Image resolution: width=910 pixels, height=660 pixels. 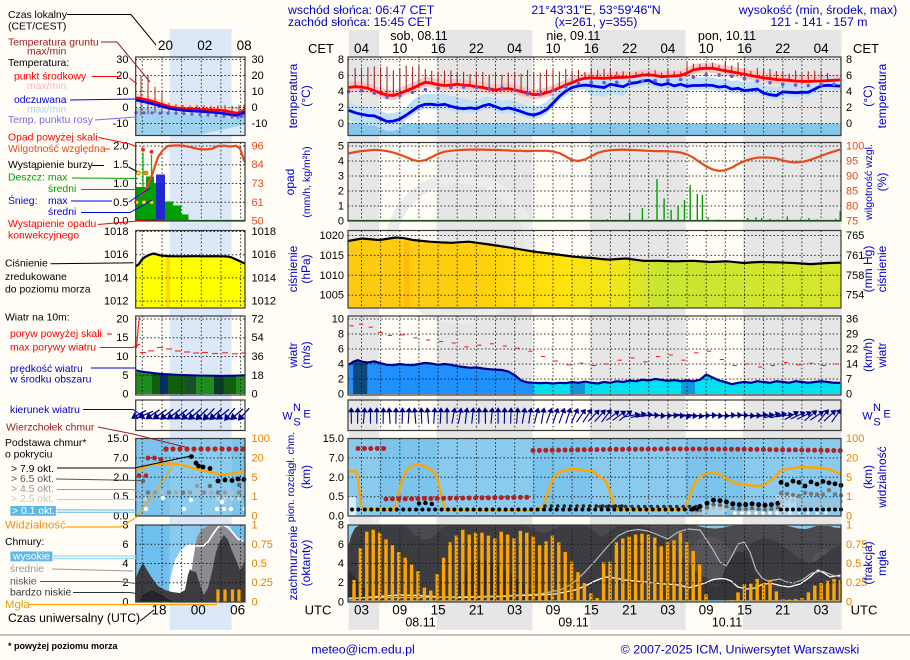 I want to click on svg-text: wysokie, so click(x=31, y=557).